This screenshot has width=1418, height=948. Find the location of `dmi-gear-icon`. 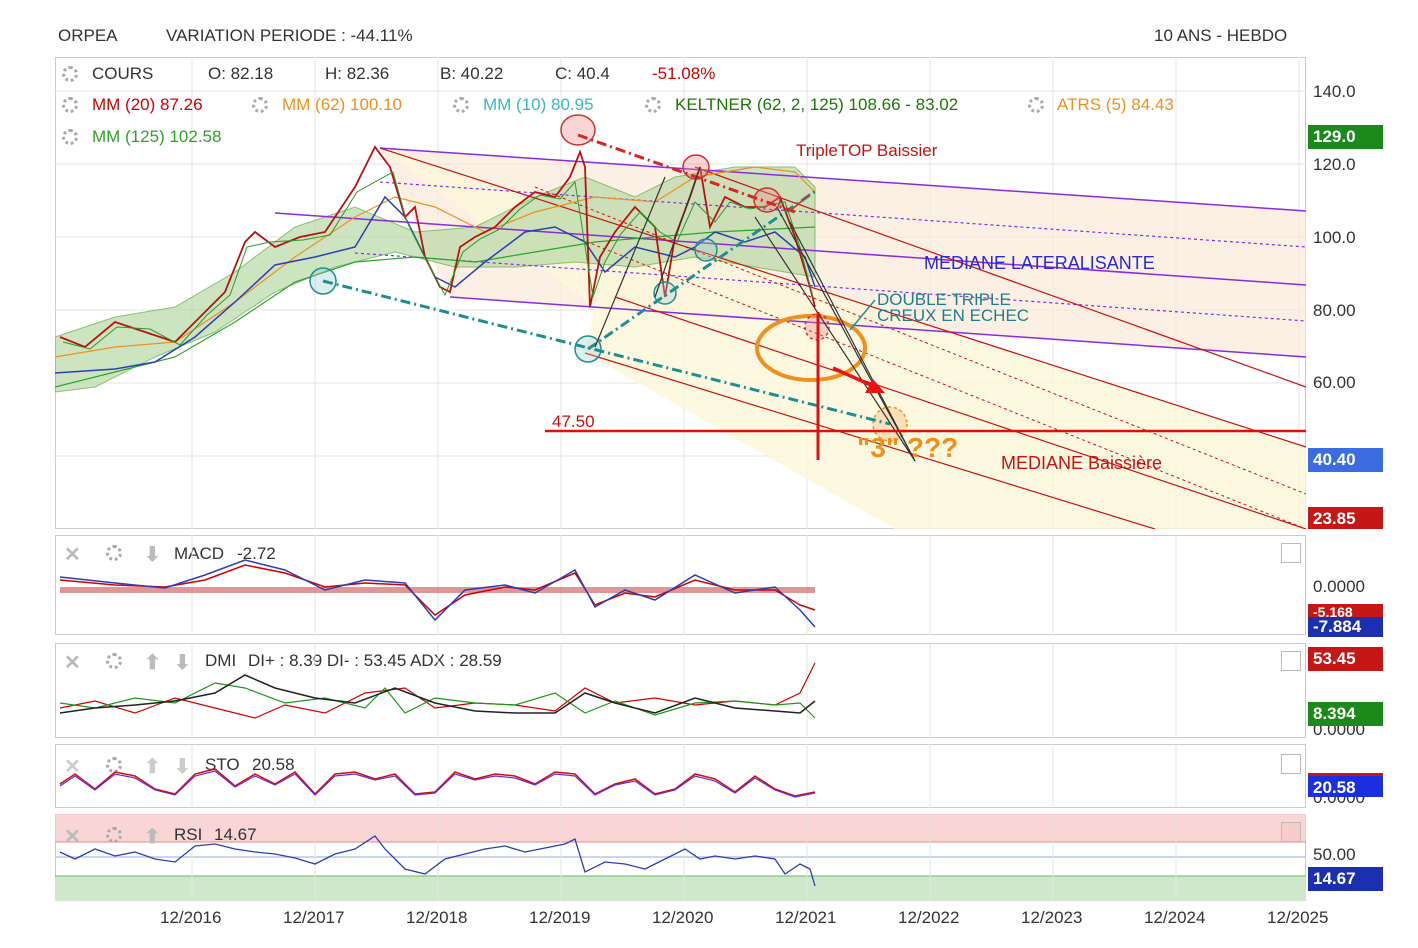

dmi-gear-icon is located at coordinates (114, 661).